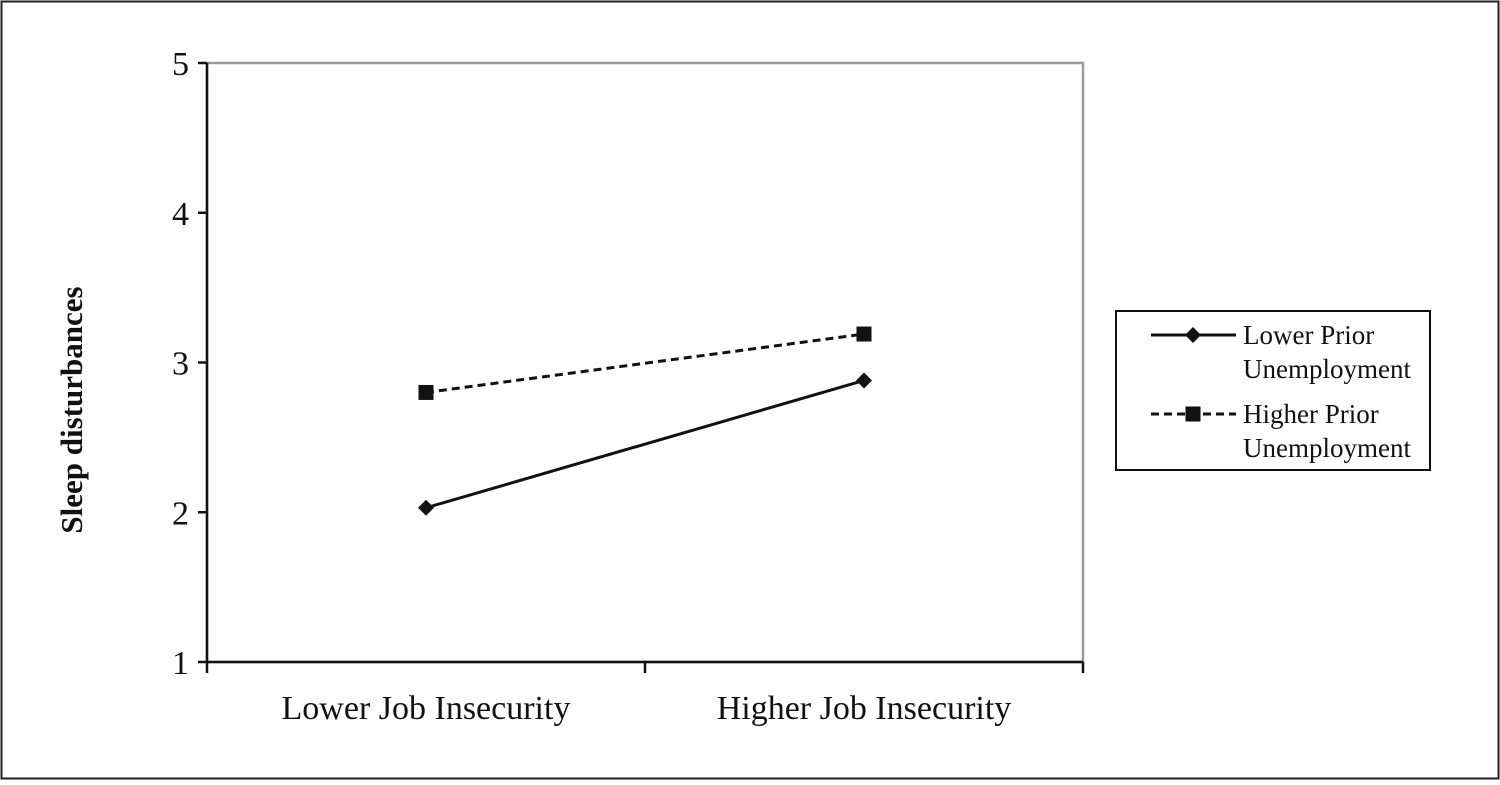 The height and width of the screenshot is (785, 1500). I want to click on y-tick-label: 5, so click(180, 64).